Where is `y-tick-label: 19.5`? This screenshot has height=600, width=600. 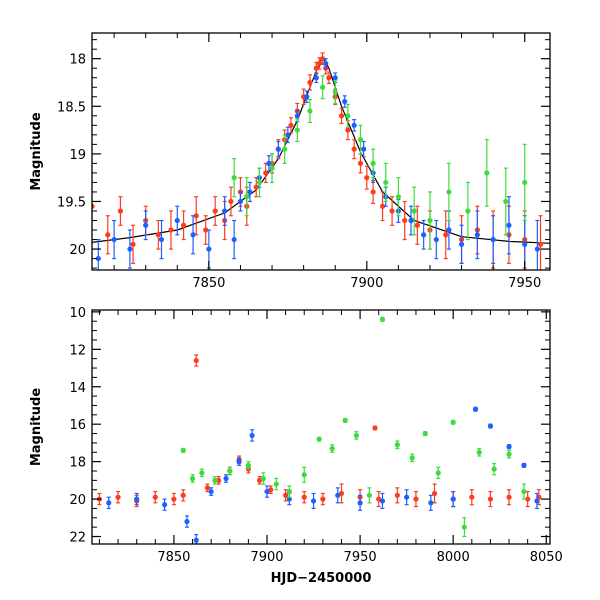
y-tick-label: 19.5 is located at coordinates (71, 202).